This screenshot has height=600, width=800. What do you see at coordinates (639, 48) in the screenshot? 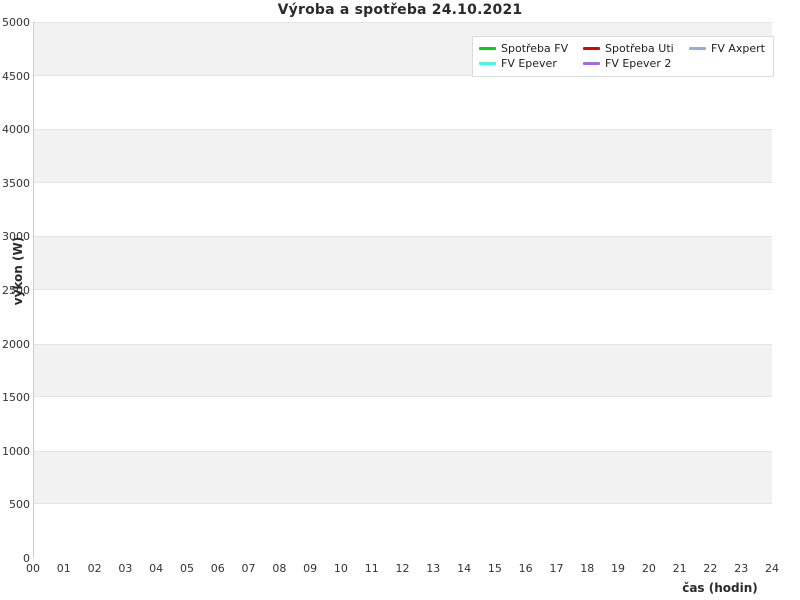
I see `legend-label: Spotřeba Uti` at bounding box center [639, 48].